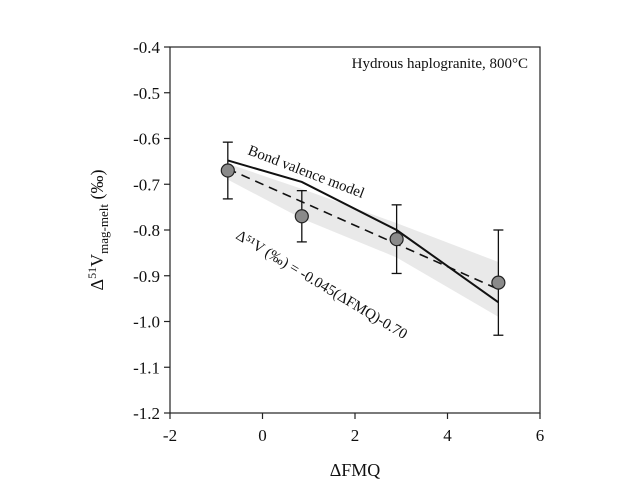 The width and height of the screenshot is (622, 500). What do you see at coordinates (146, 367) in the screenshot?
I see `y-tick-label-8: -1.1` at bounding box center [146, 367].